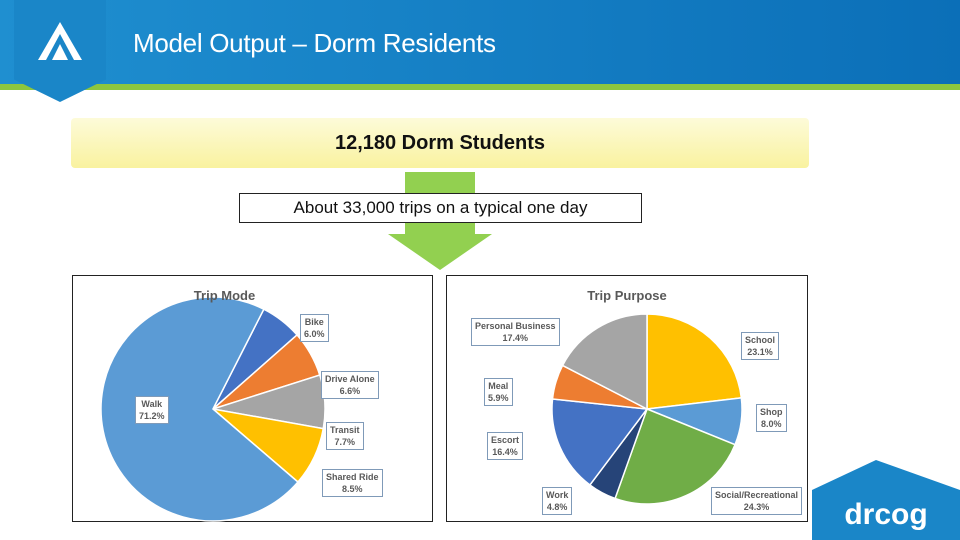 This screenshot has width=960, height=540. What do you see at coordinates (557, 495) in the screenshot?
I see `work-label-name: Work` at bounding box center [557, 495].